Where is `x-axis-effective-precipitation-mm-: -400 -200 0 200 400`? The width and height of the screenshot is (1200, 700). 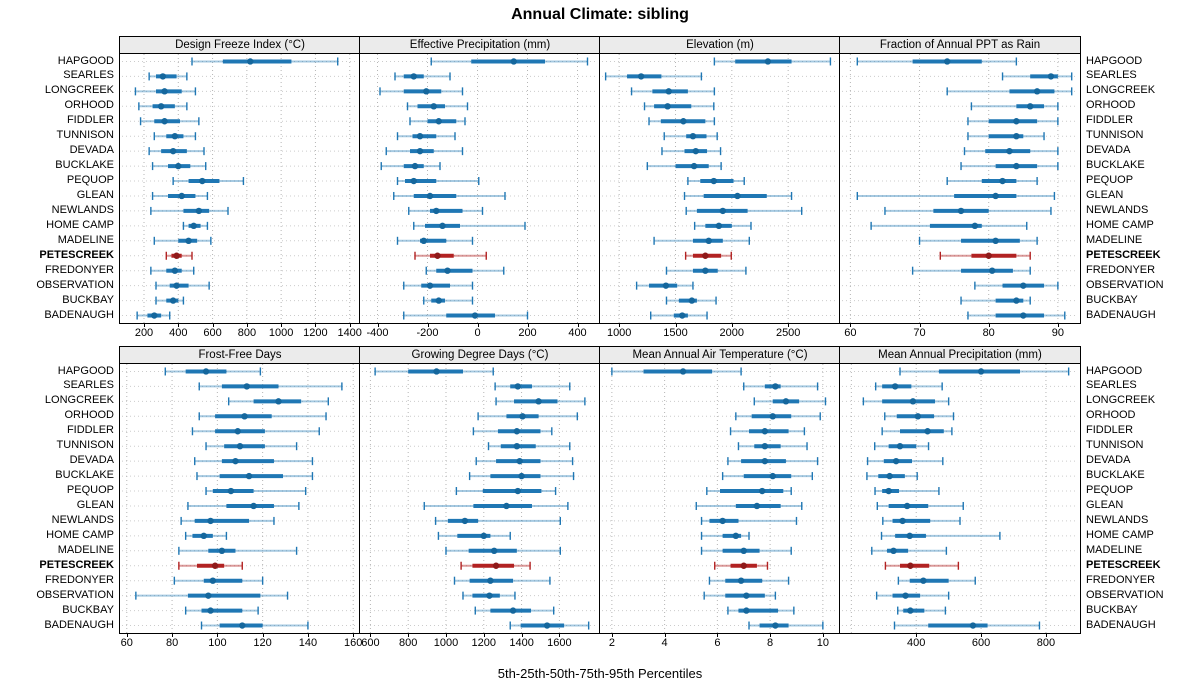
x-axis-effective-precipitation-mm-: -400 -200 0 200 400 is located at coordinates (480, 331).